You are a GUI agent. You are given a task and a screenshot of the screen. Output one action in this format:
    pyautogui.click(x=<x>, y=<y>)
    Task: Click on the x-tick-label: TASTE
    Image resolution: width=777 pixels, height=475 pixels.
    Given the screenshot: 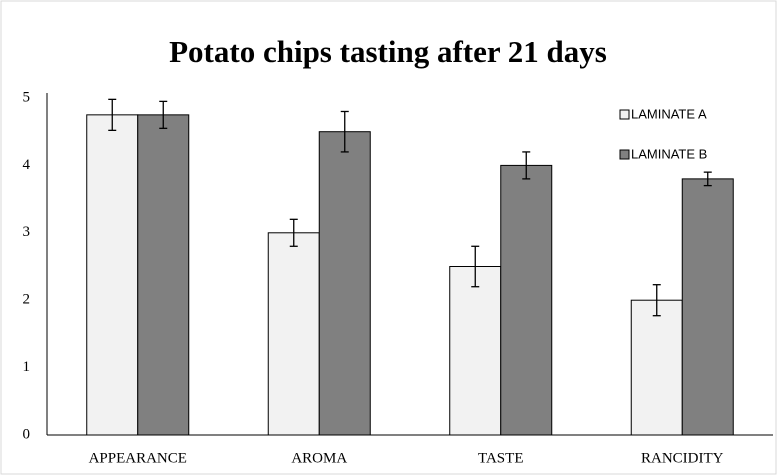 What is the action you would take?
    pyautogui.click(x=500, y=458)
    